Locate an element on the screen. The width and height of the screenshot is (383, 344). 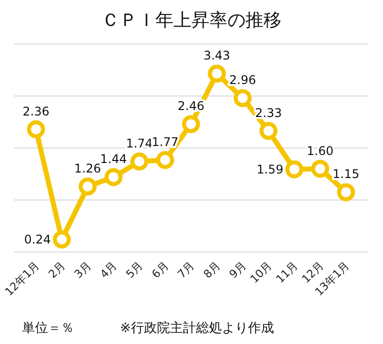
data-label: 2.33 is located at coordinates (268, 113).